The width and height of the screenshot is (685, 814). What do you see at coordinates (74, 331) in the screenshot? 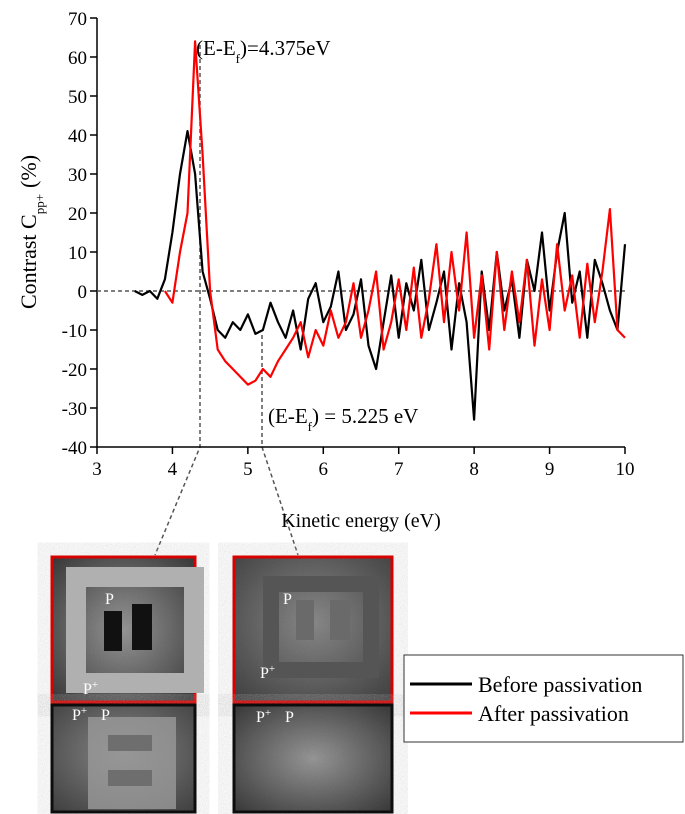
I see `y-tick-label: -10` at bounding box center [74, 331].